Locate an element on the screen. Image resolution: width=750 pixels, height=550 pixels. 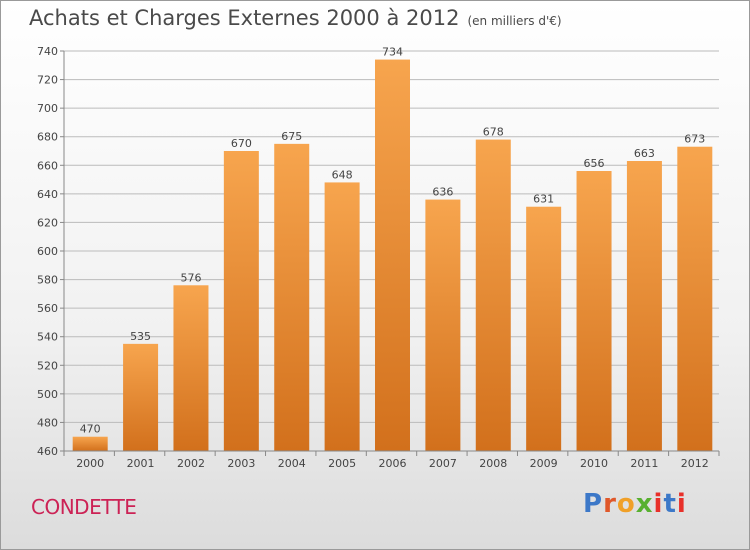
logo-letter: t is located at coordinates (670, 504).